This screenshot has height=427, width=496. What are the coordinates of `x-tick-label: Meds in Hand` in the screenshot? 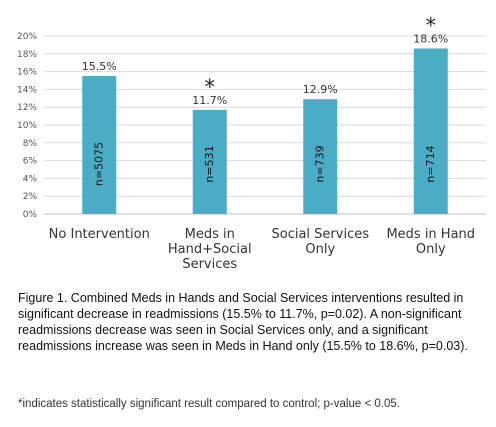 It's located at (430, 234).